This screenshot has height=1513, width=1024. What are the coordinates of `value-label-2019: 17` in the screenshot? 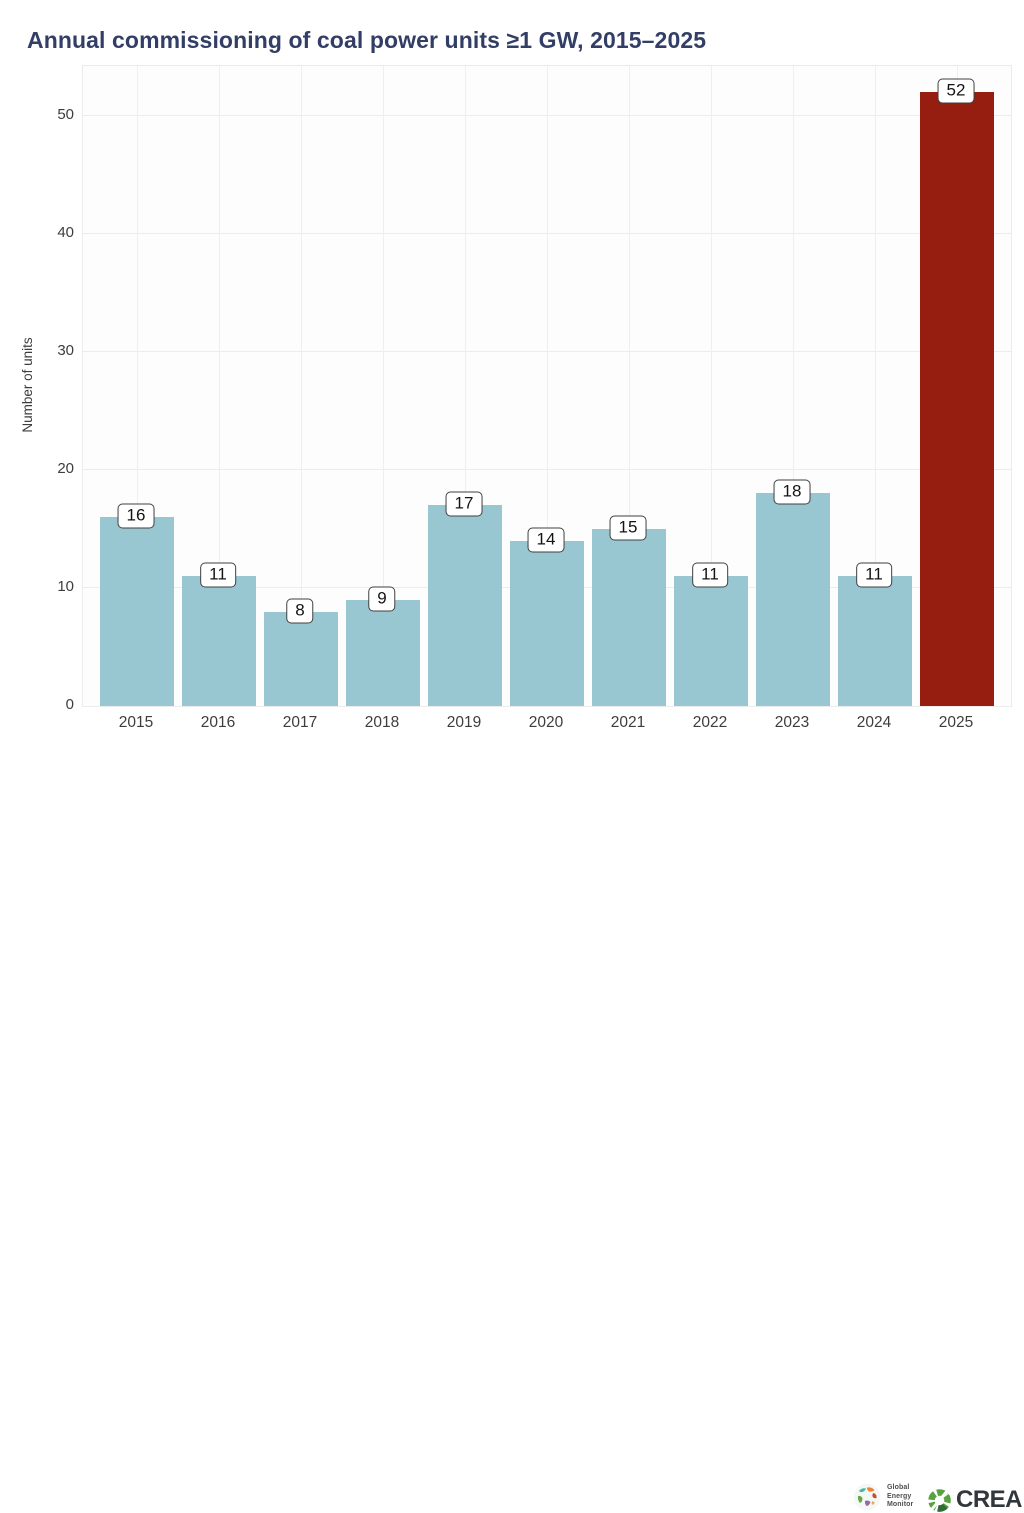 It's located at (464, 504).